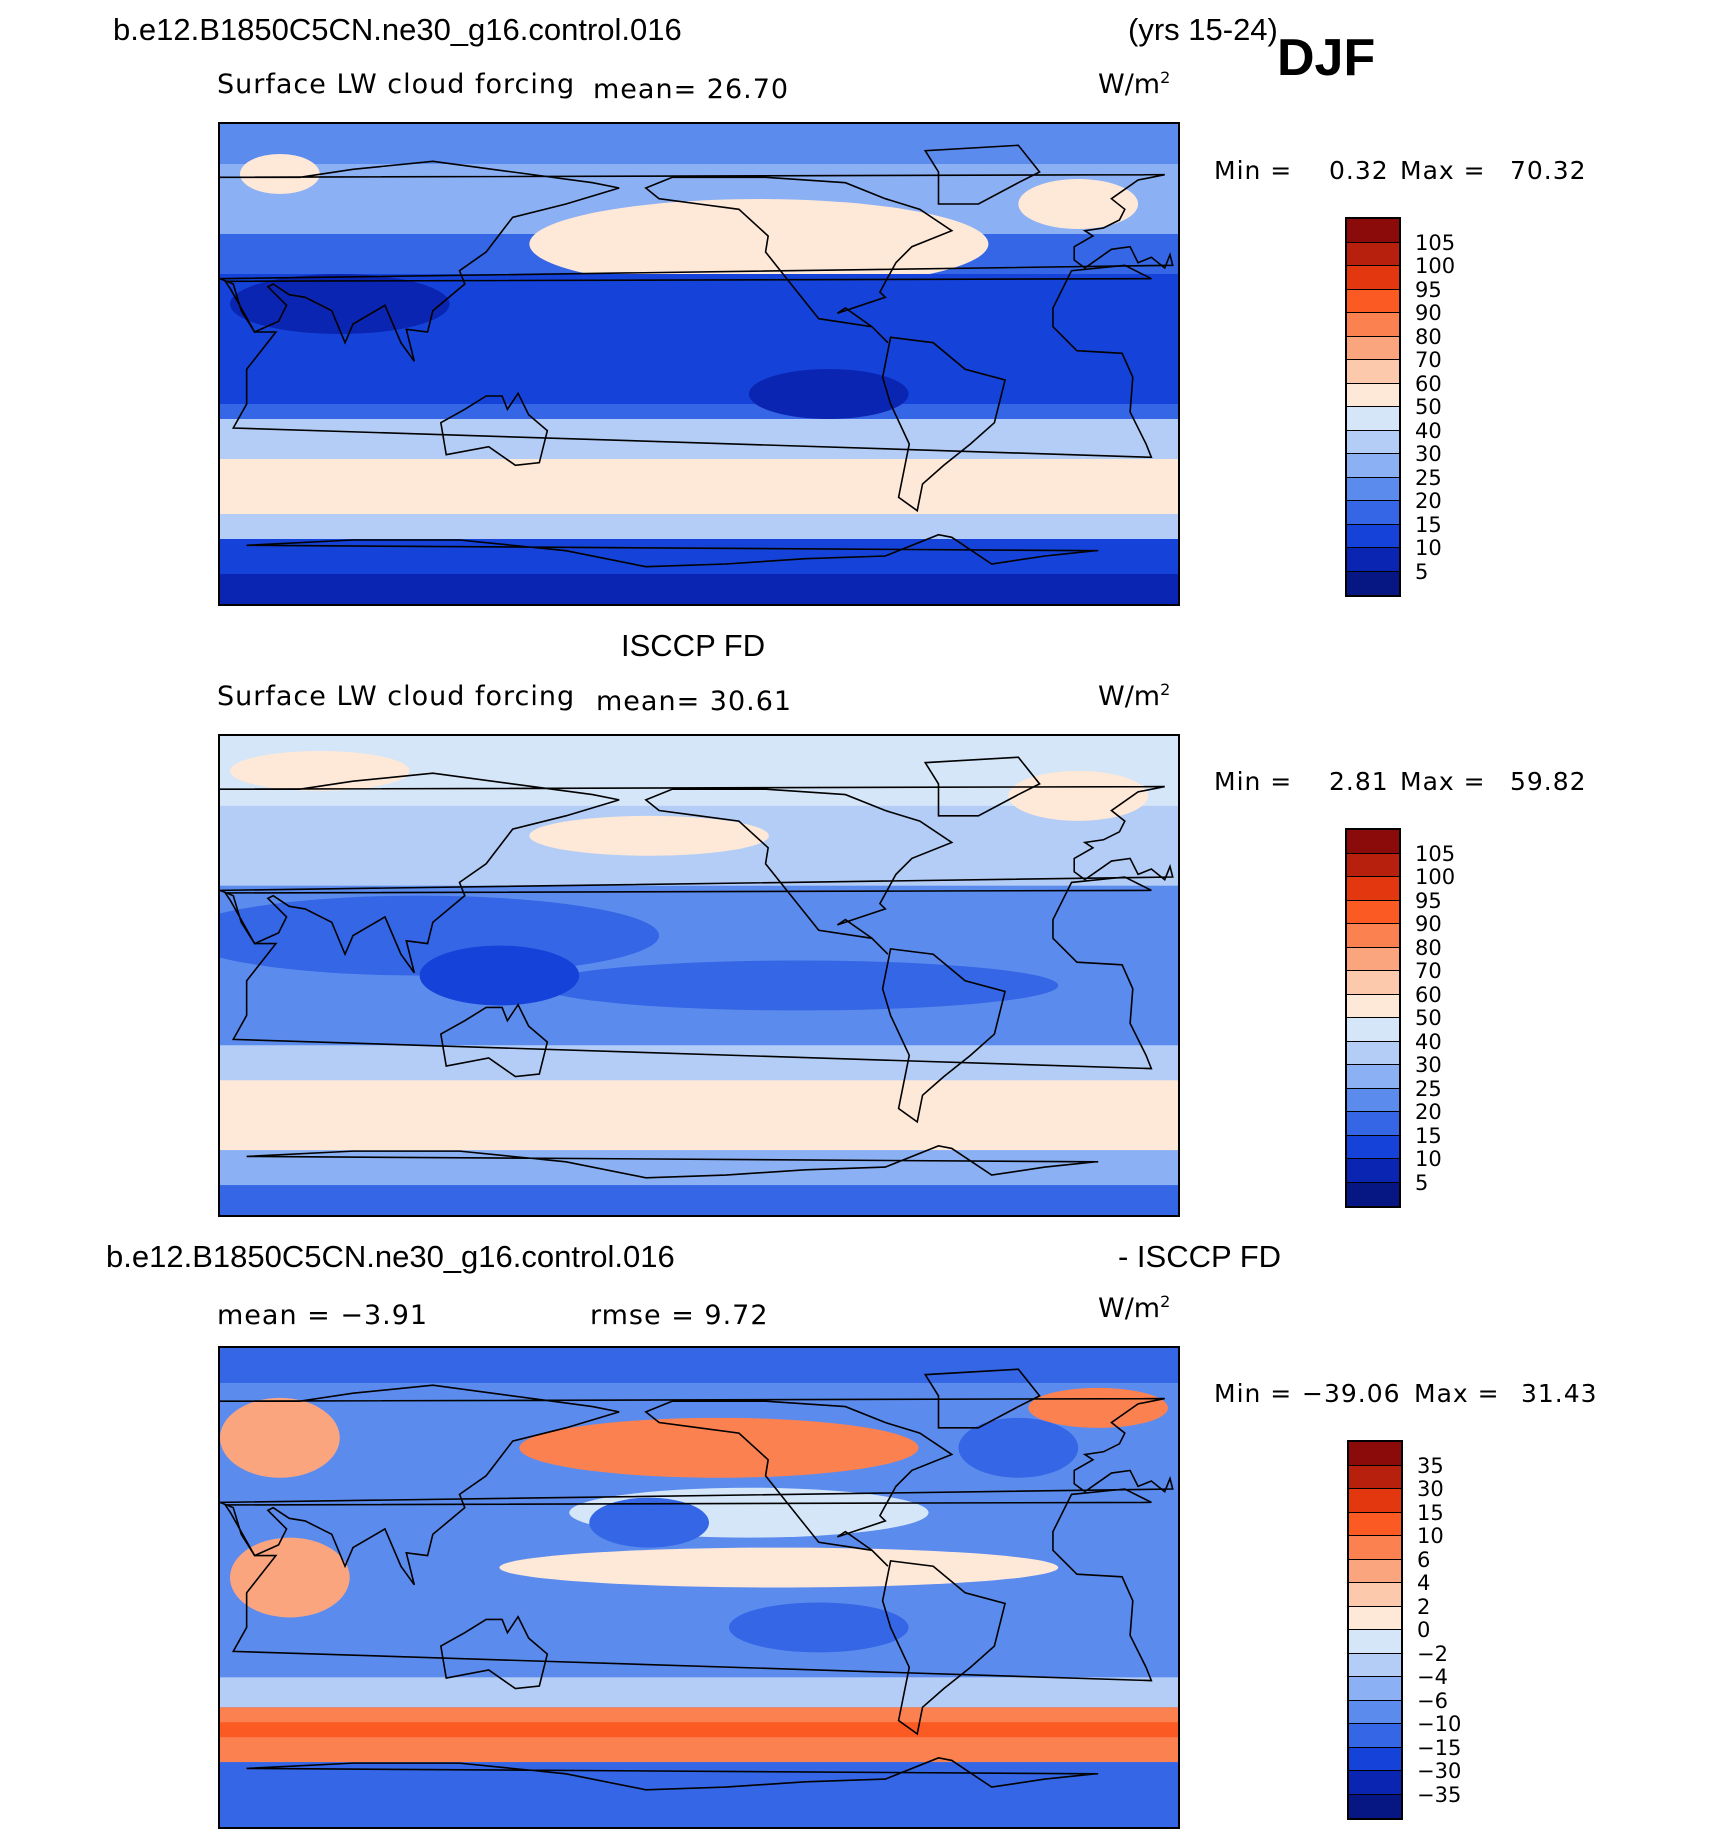  What do you see at coordinates (1443, 170) in the screenshot?
I see `panel1-max-label: Max =` at bounding box center [1443, 170].